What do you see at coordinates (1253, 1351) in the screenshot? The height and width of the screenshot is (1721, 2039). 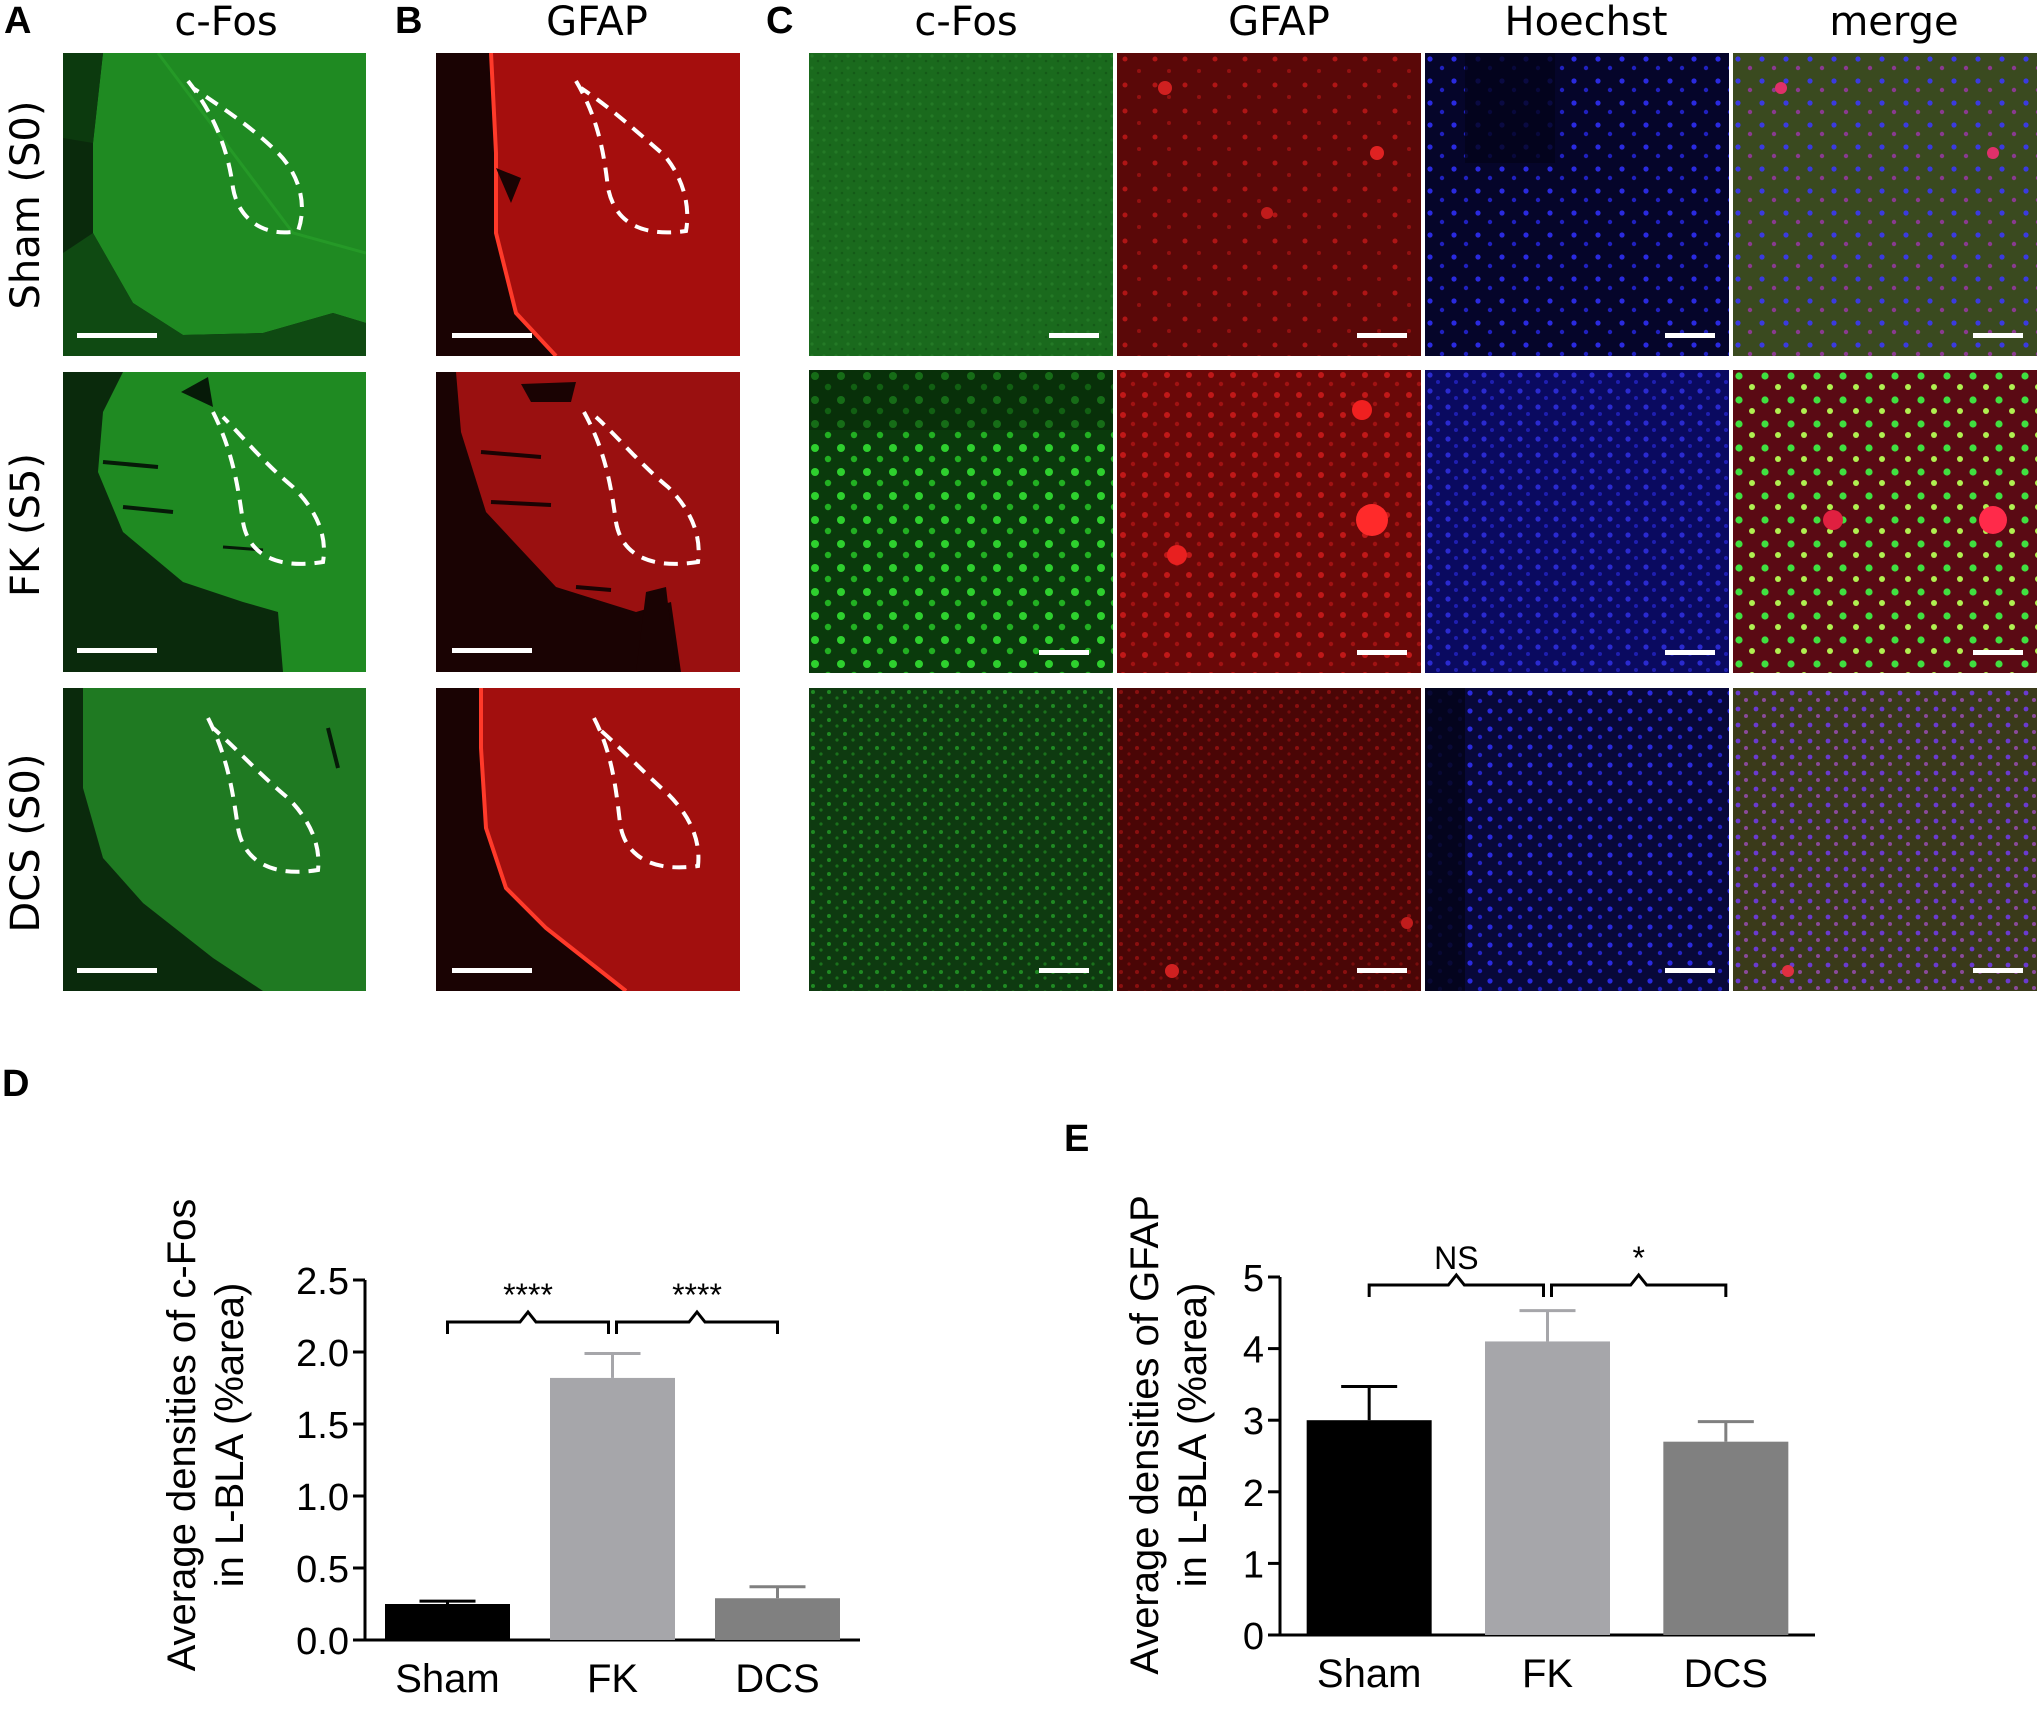 I see `y-tick-label: 4` at bounding box center [1253, 1351].